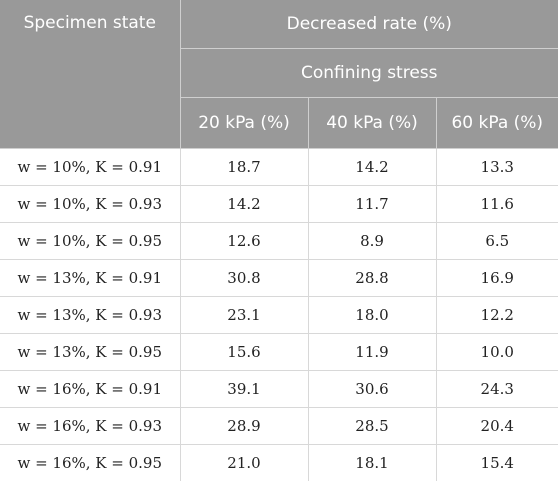  I want to click on table-row: w = 16%, K = 0.91 39.1 30.6 24.3, so click(279, 389).